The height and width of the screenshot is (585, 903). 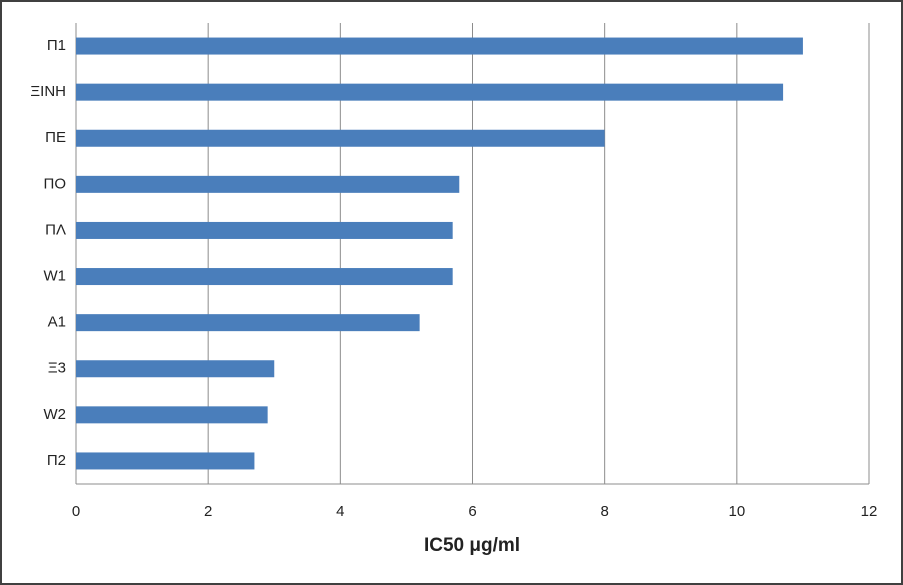 I want to click on x-tick-label: 12, so click(x=869, y=511).